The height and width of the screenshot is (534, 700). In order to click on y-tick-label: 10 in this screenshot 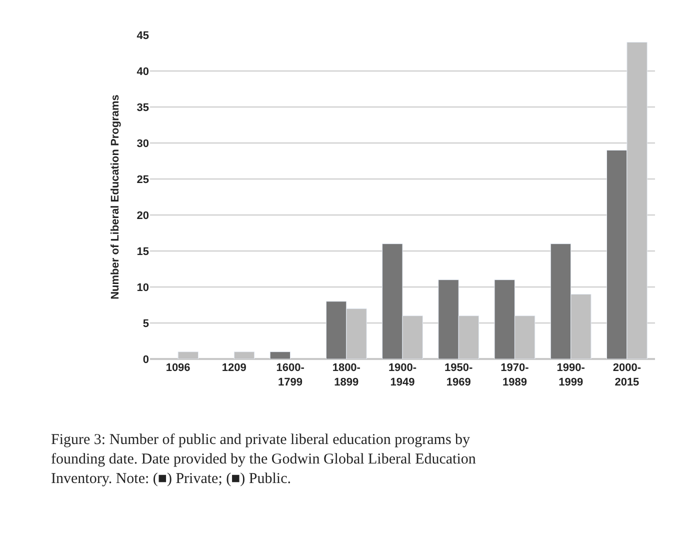, I will do `click(142, 288)`.